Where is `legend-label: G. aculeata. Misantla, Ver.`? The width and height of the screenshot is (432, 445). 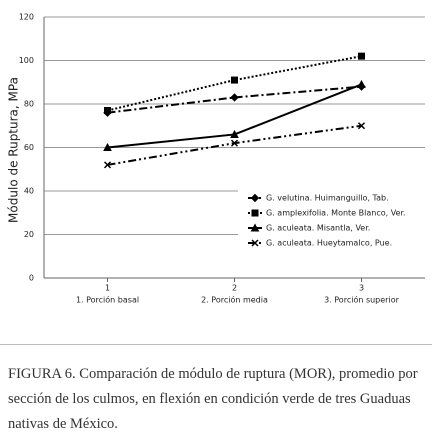
legend-label: G. aculeata. Misantla, Ver. is located at coordinates (318, 228).